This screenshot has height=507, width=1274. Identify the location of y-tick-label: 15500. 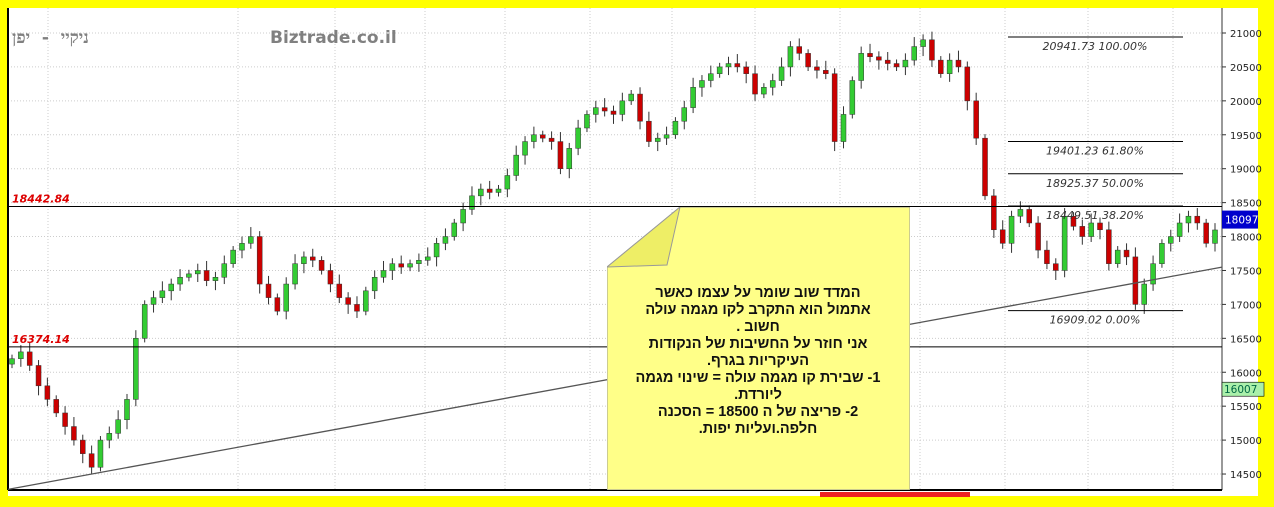
(1246, 407).